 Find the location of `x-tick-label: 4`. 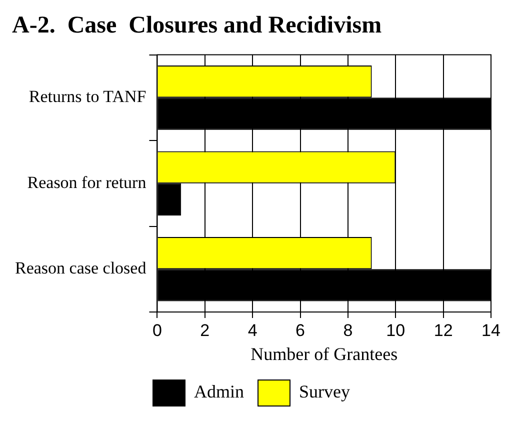

x-tick-label: 4 is located at coordinates (253, 330).